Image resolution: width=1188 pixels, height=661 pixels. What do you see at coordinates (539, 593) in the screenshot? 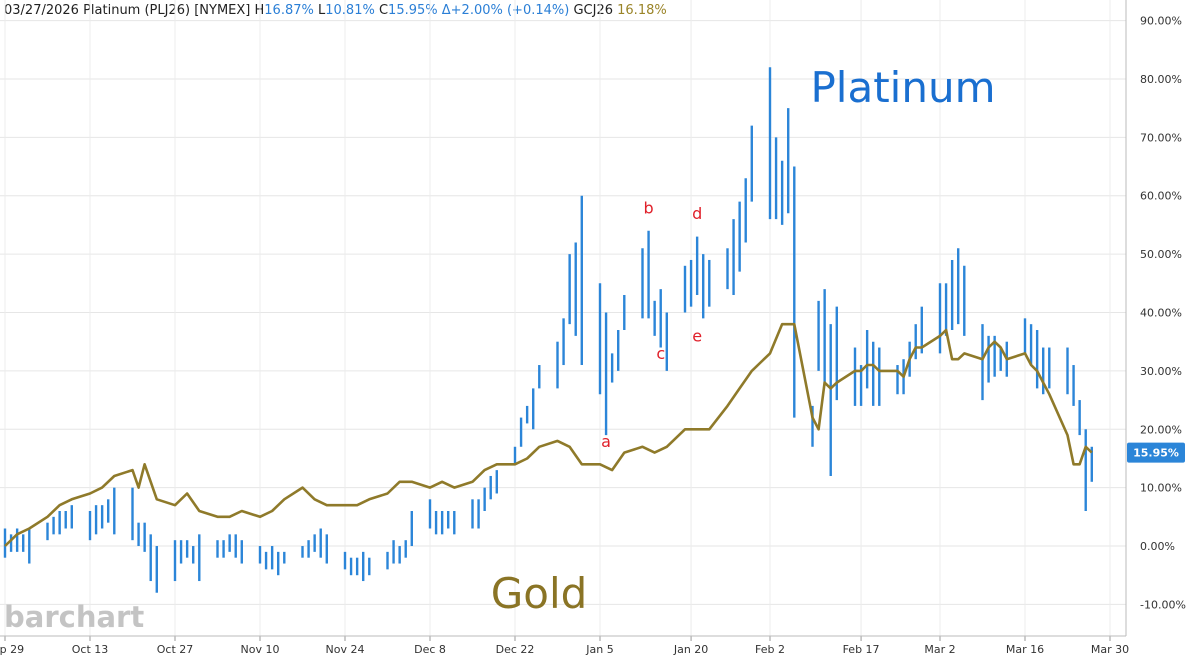
I see `gold-annotation: Gold` at bounding box center [539, 593].